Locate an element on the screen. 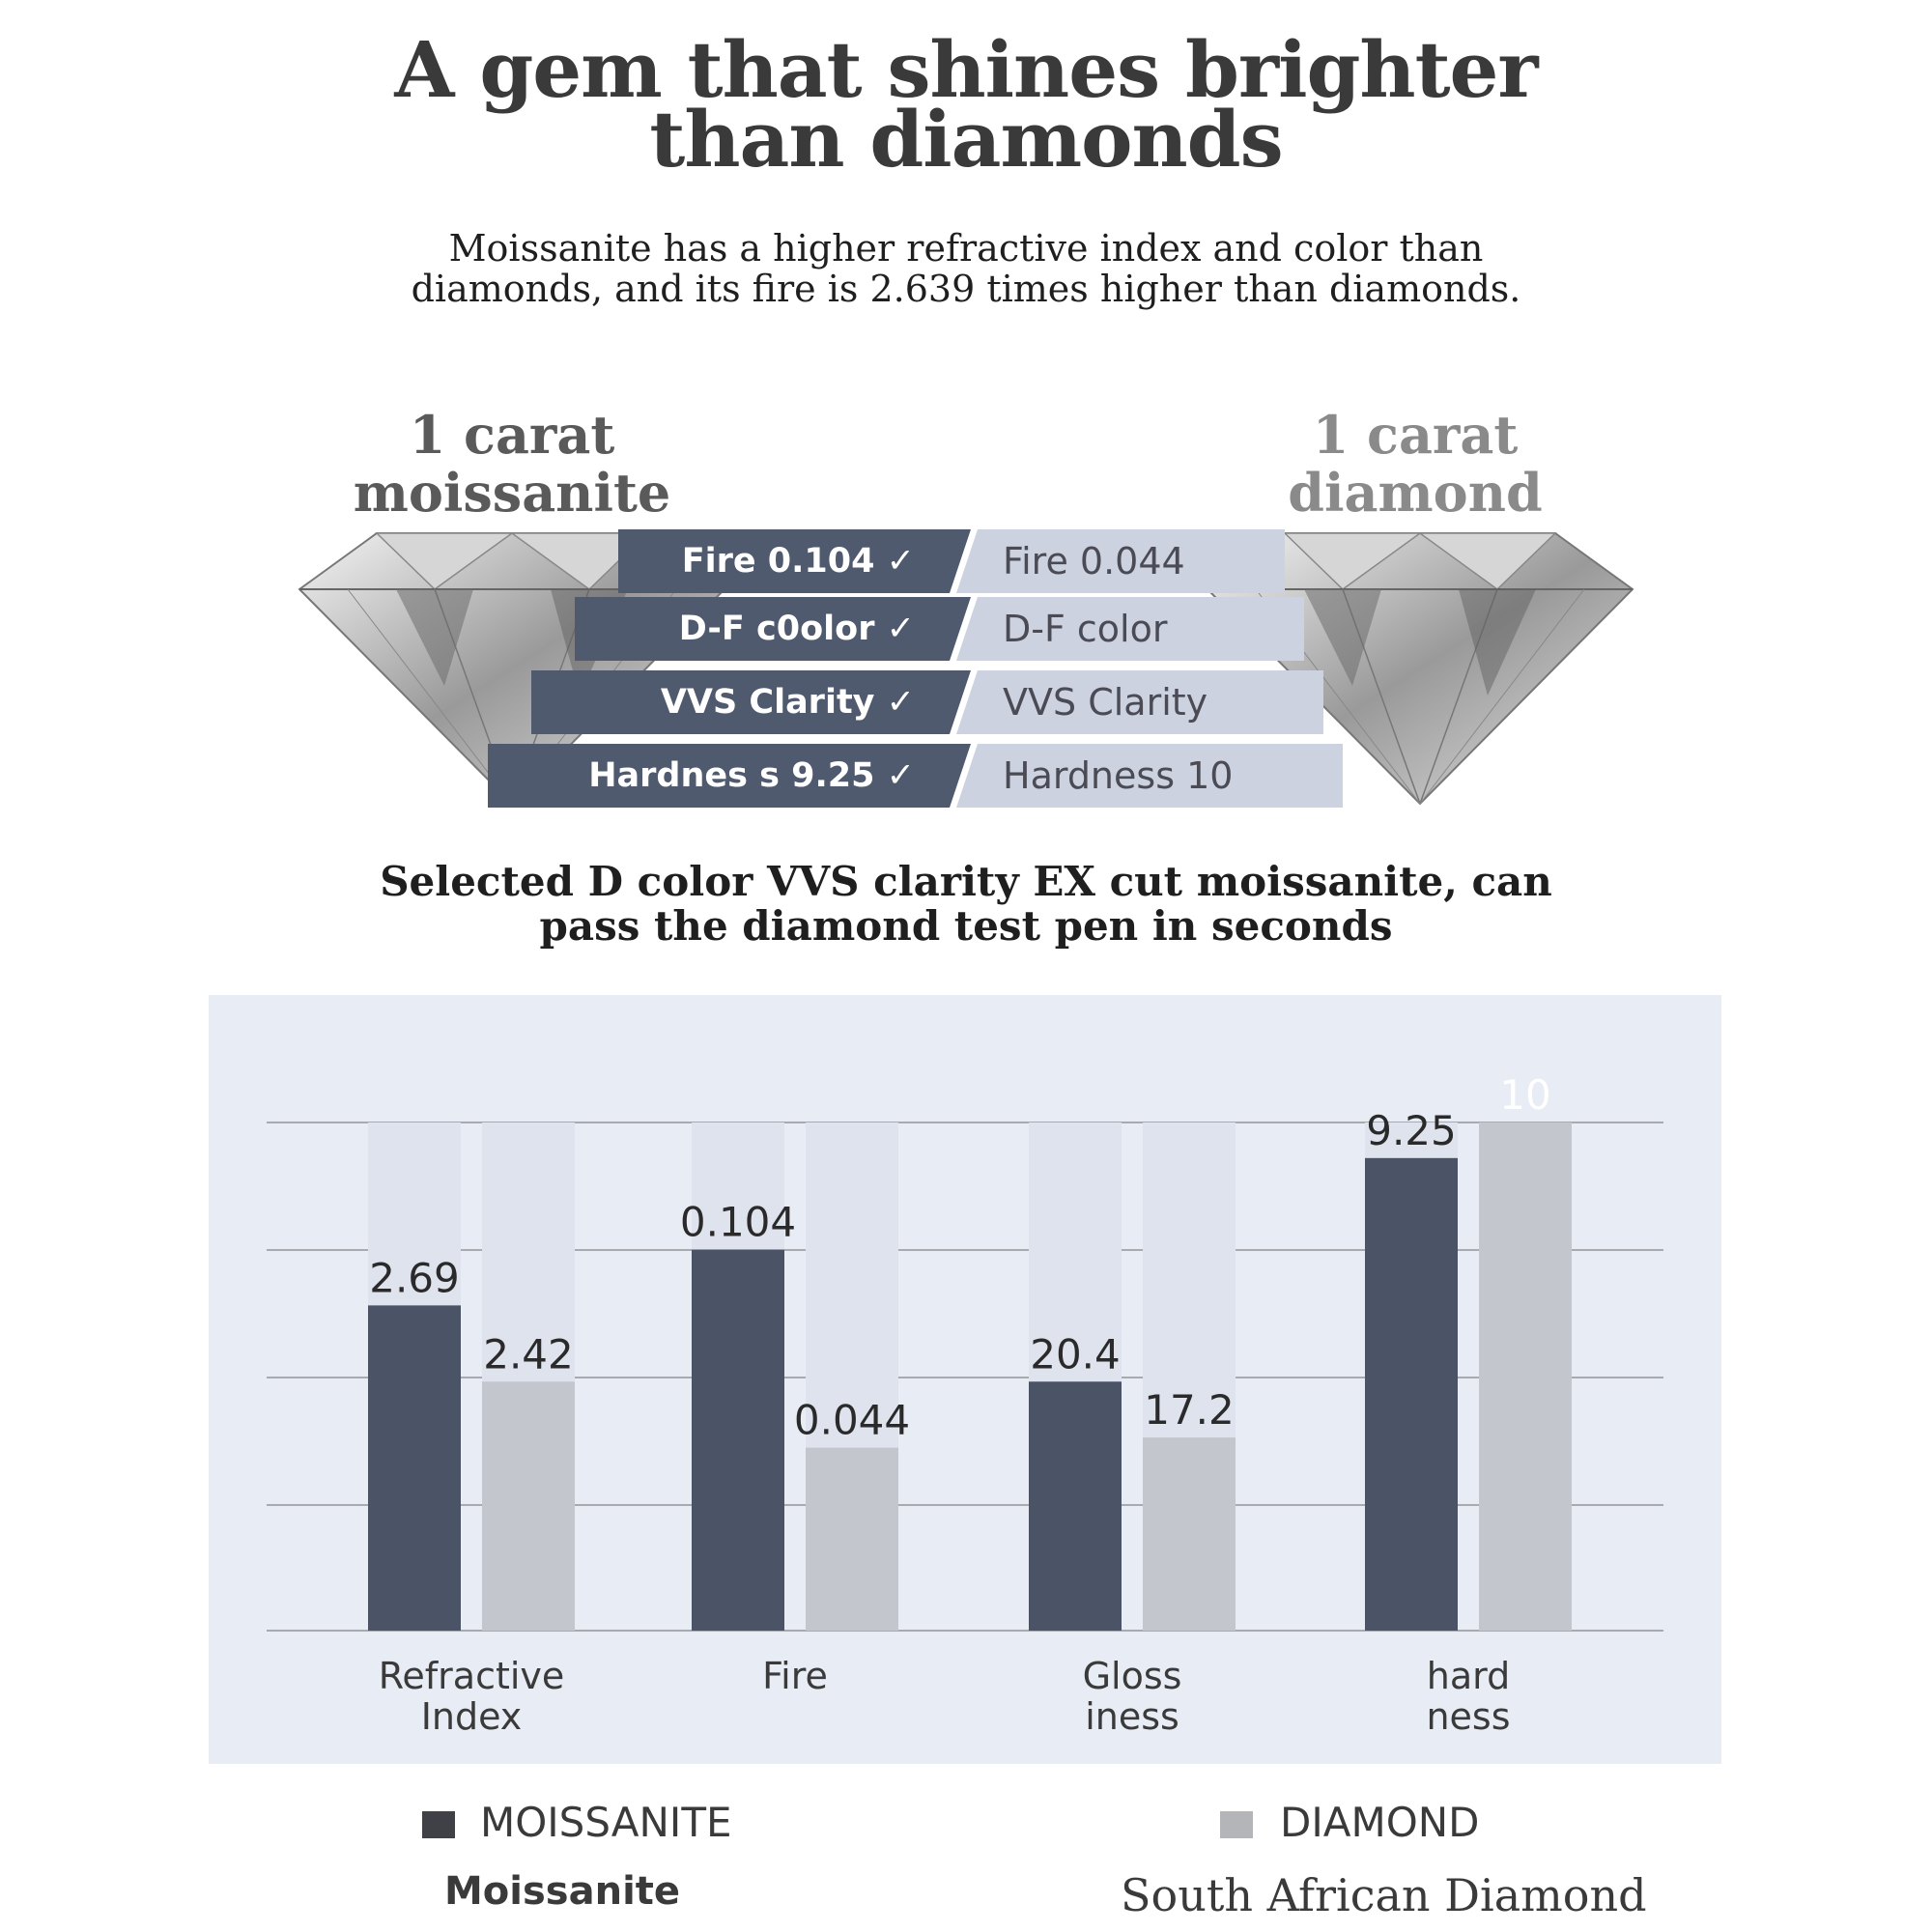  diamond-carat-label: 1 carat diamond is located at coordinates (1415, 464).